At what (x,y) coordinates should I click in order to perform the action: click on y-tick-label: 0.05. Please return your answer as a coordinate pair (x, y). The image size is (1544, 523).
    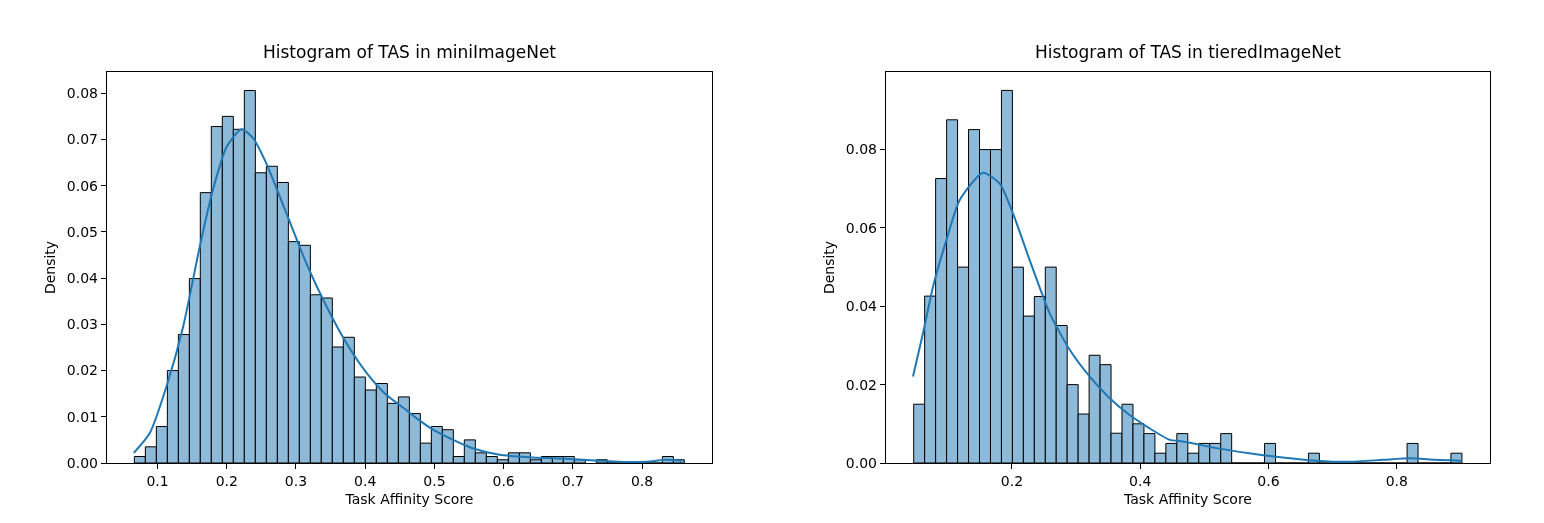
    Looking at the image, I should click on (82, 231).